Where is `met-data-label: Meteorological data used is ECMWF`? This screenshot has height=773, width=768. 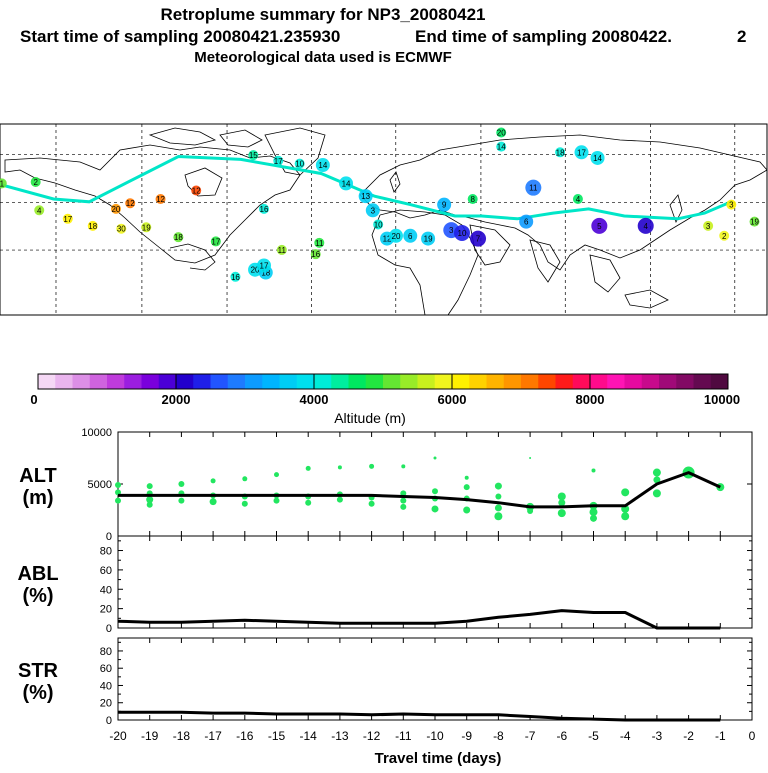 met-data-label: Meteorological data used is ECMWF is located at coordinates (323, 57).